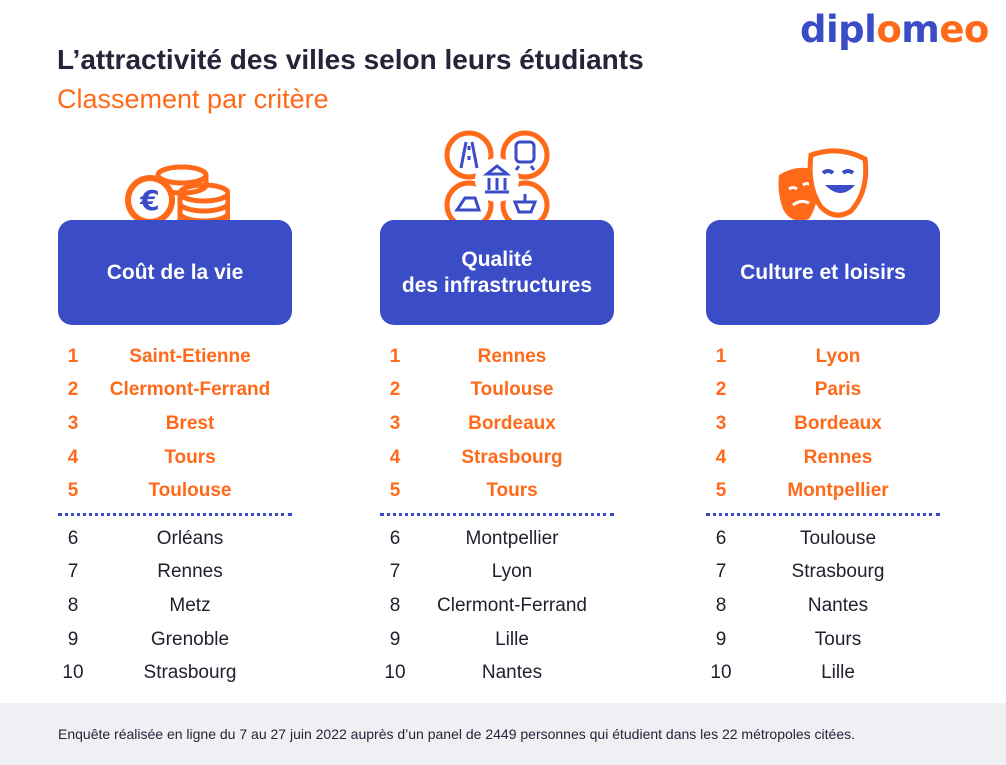  What do you see at coordinates (471, 390) in the screenshot?
I see `list-item: 2 Toulouse` at bounding box center [471, 390].